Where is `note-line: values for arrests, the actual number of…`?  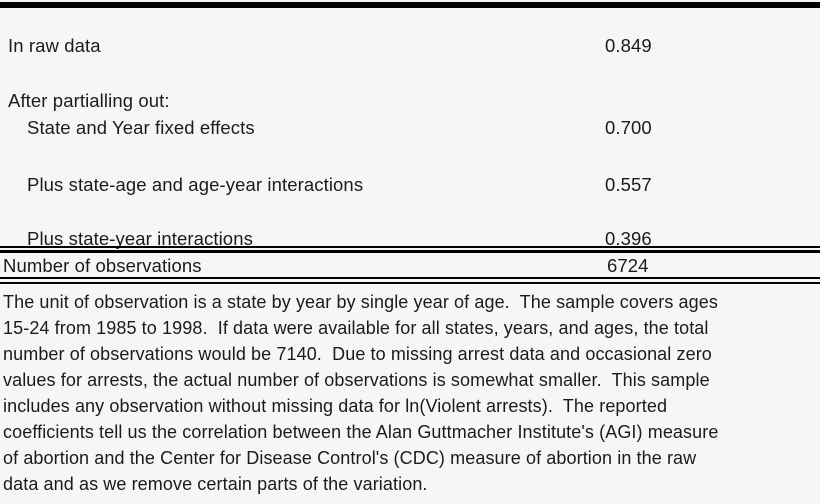 note-line: values for arrests, the actual number of… is located at coordinates (356, 380).